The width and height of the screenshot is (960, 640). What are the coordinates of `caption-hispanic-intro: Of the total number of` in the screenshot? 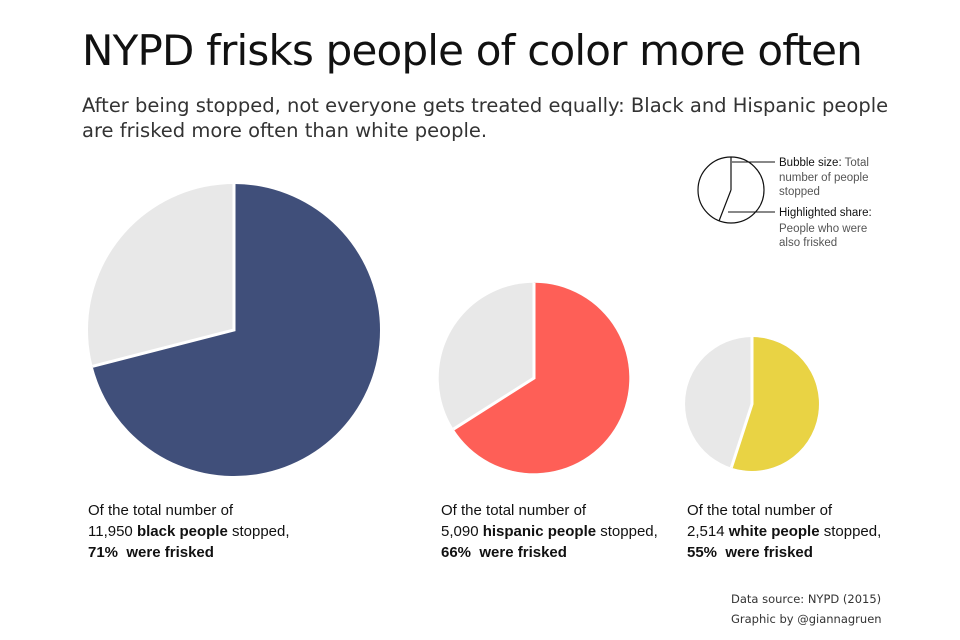 It's located at (514, 510).